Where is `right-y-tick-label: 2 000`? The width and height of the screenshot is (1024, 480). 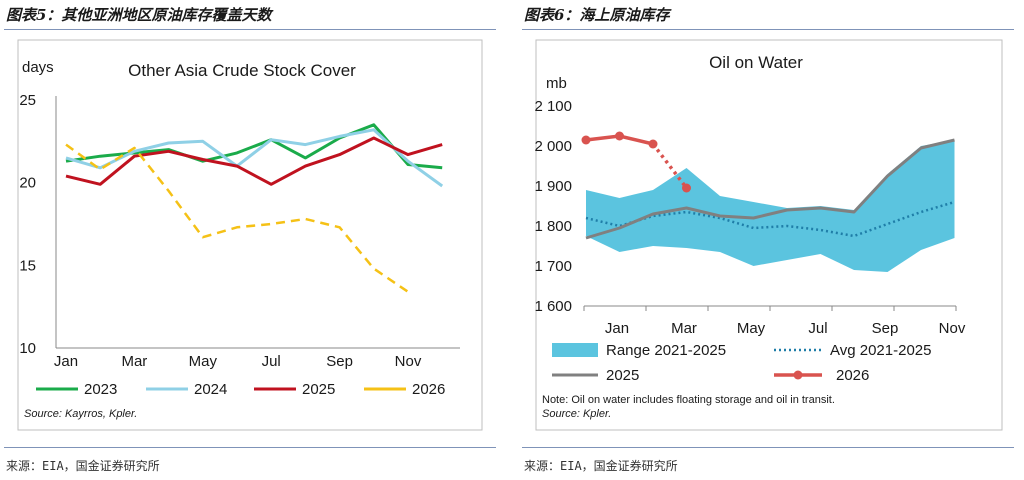
right-y-tick-label: 2 000 is located at coordinates (553, 146).